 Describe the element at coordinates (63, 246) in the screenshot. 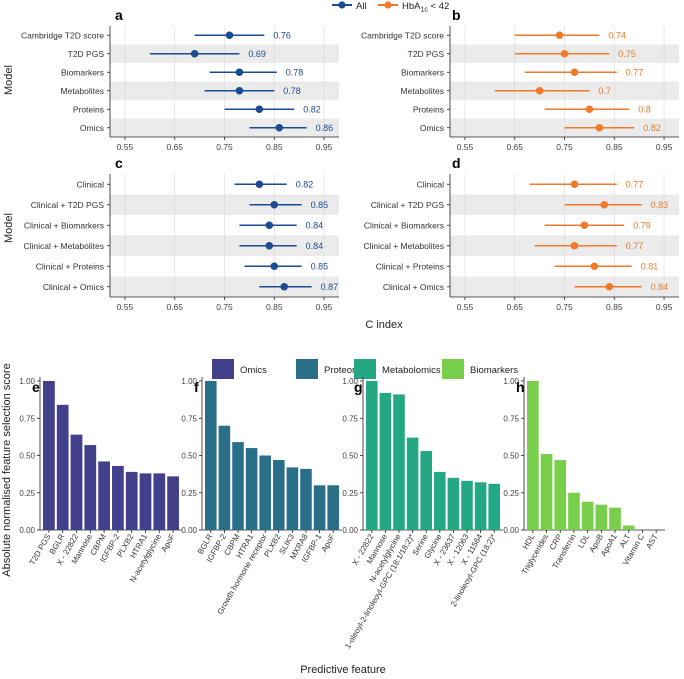

I see `row-label-clinical-metabolites: Clinical + Metabolites` at that location.